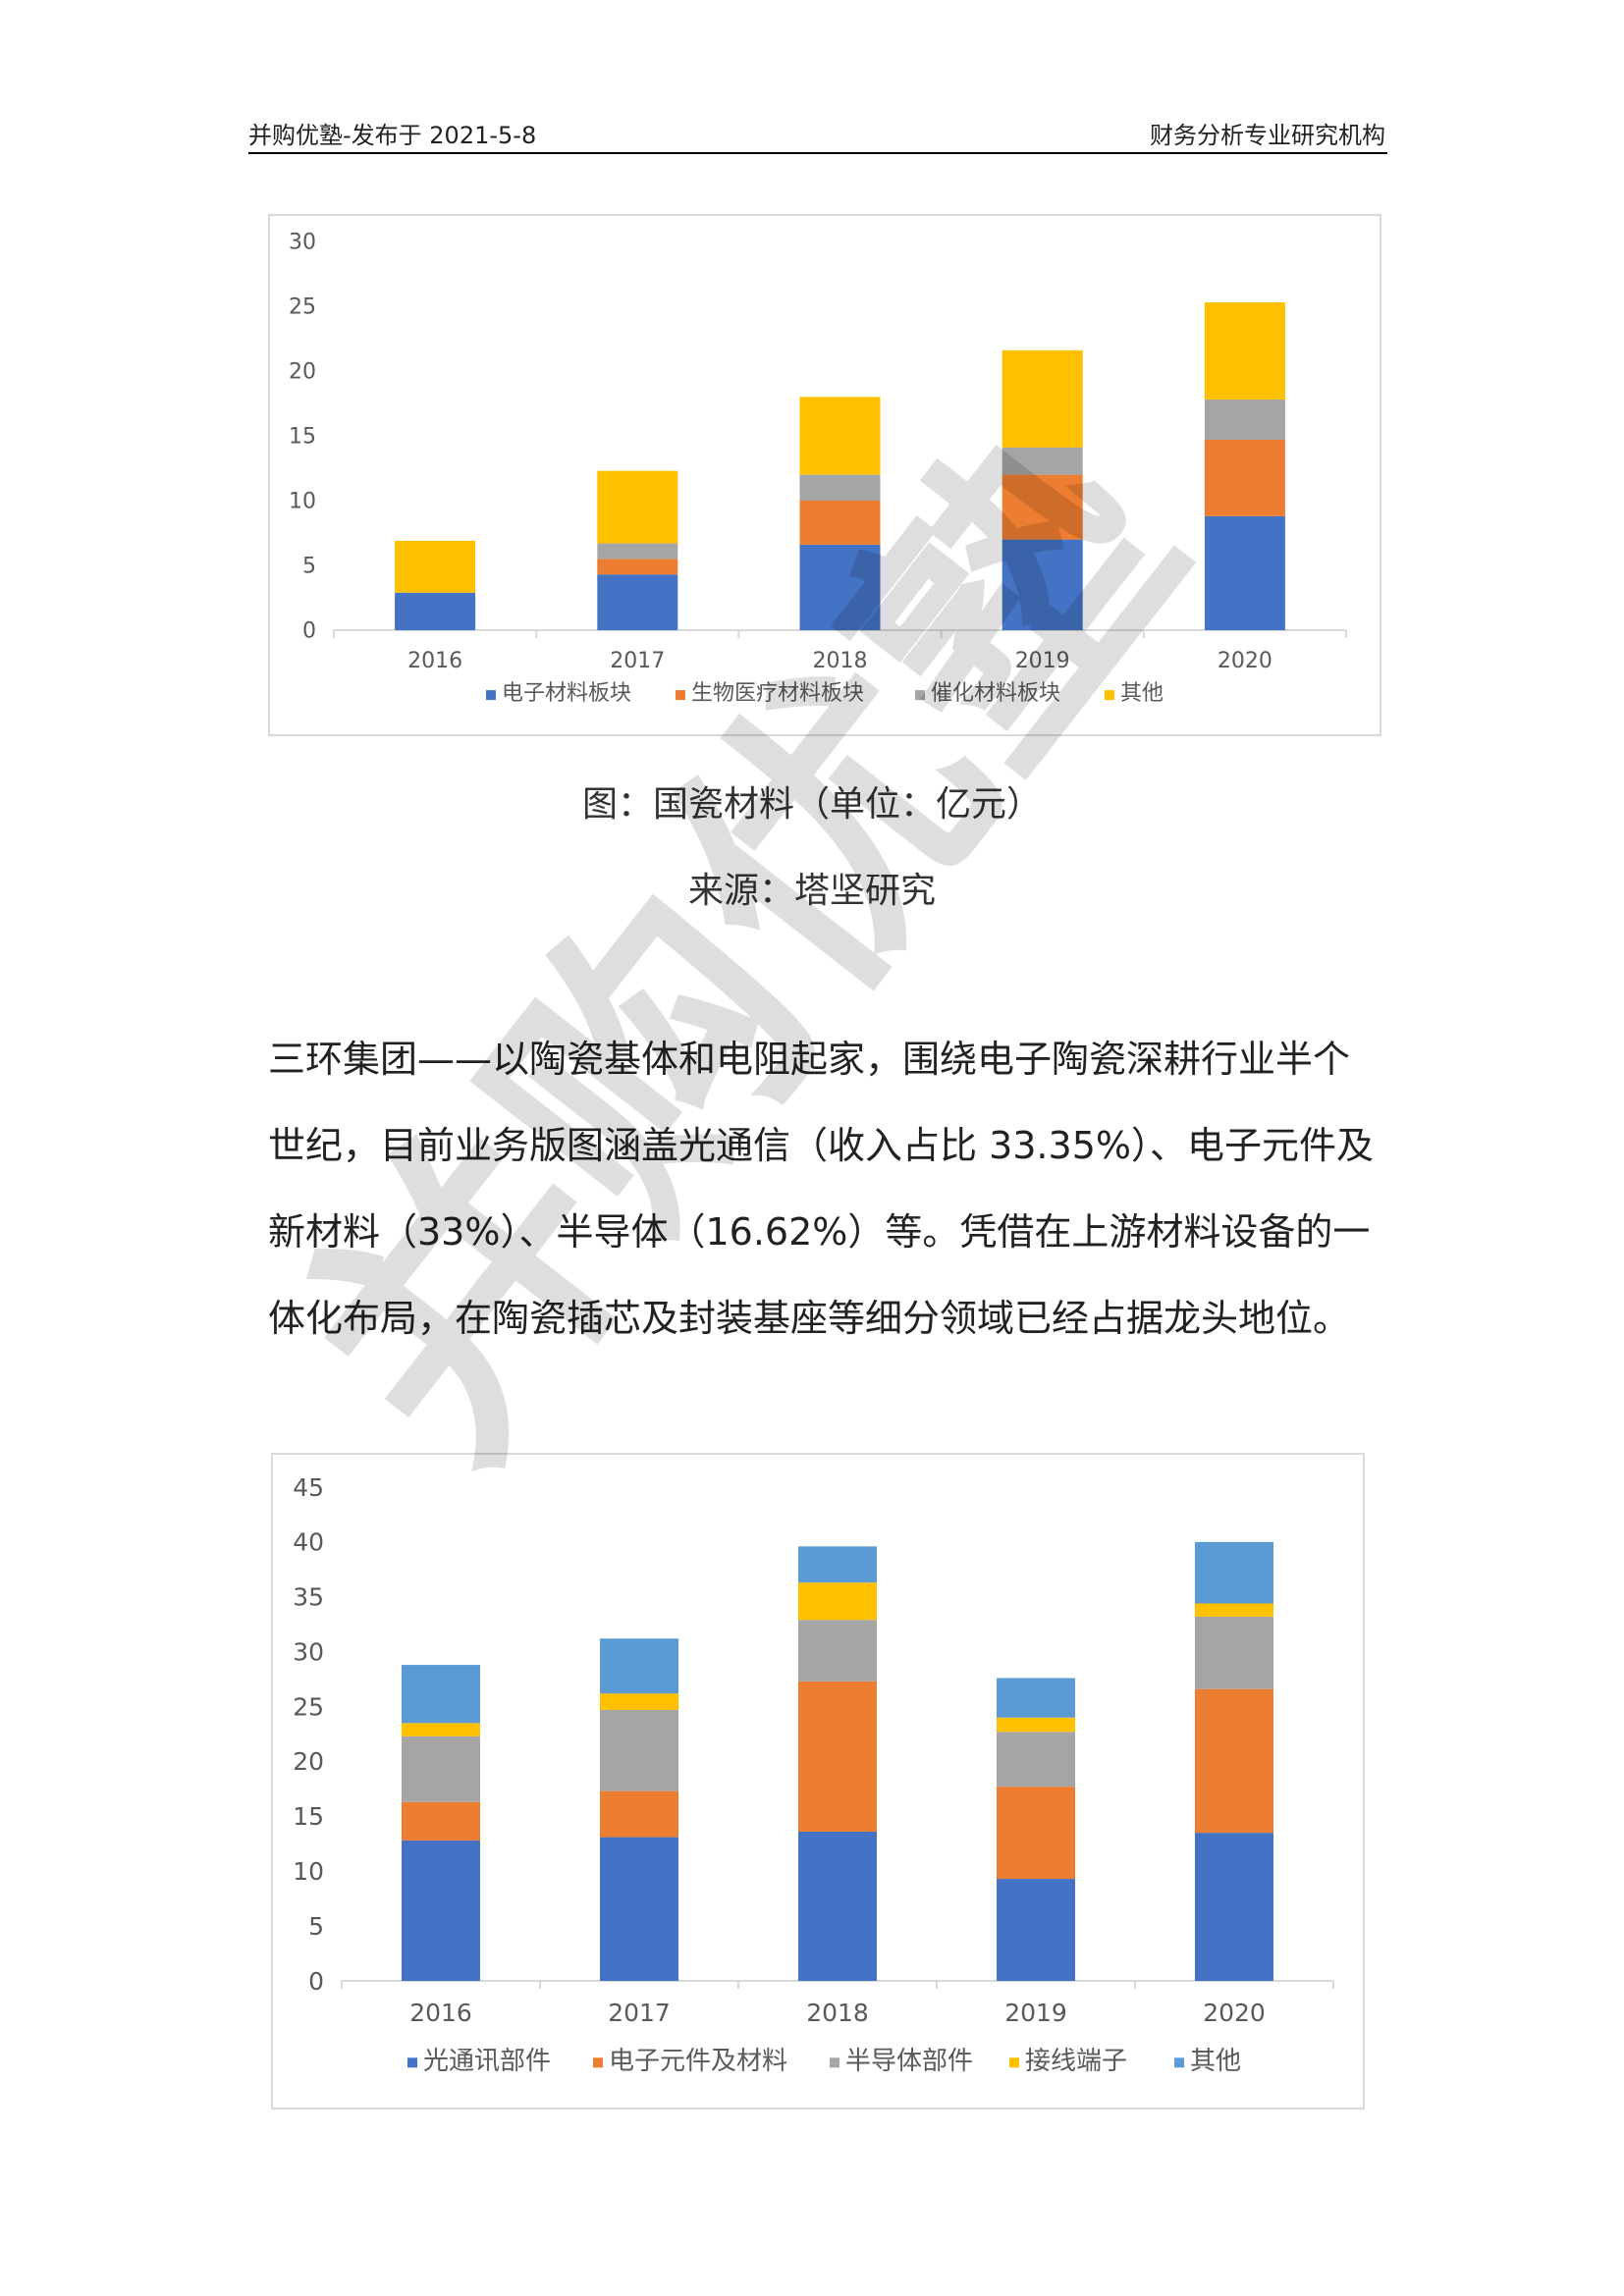  Describe the element at coordinates (1267, 135) in the screenshot. I see `page-header-right: 财务分析专业研究机构` at that location.